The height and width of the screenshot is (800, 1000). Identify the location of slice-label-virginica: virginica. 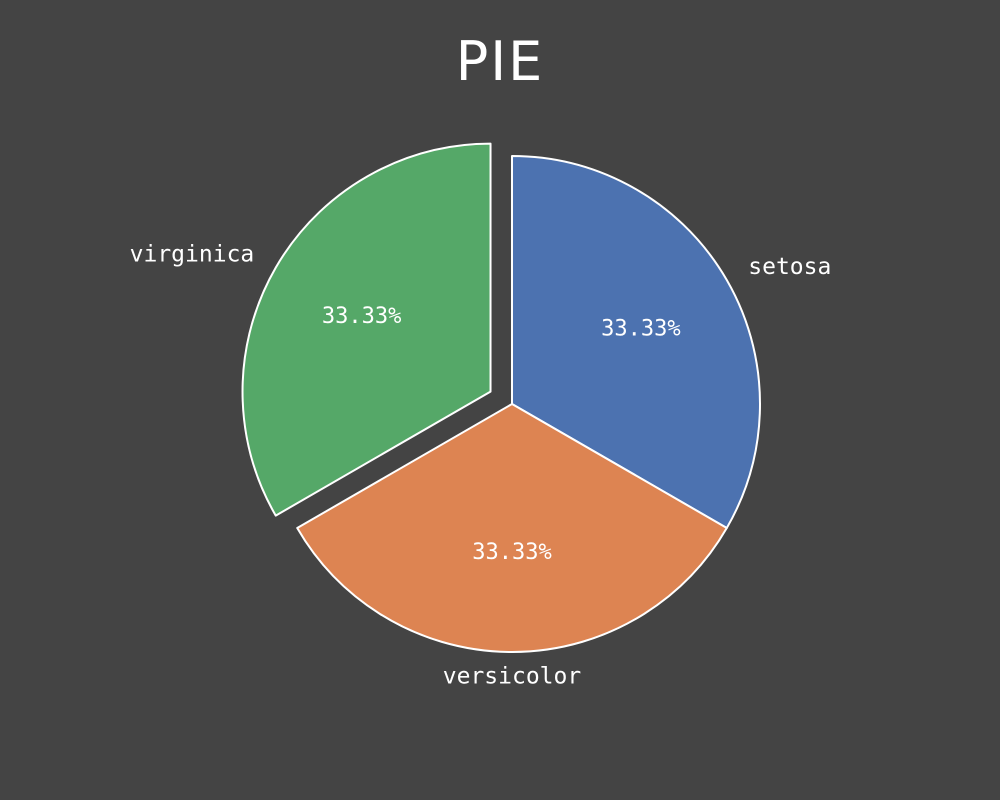
(192, 255).